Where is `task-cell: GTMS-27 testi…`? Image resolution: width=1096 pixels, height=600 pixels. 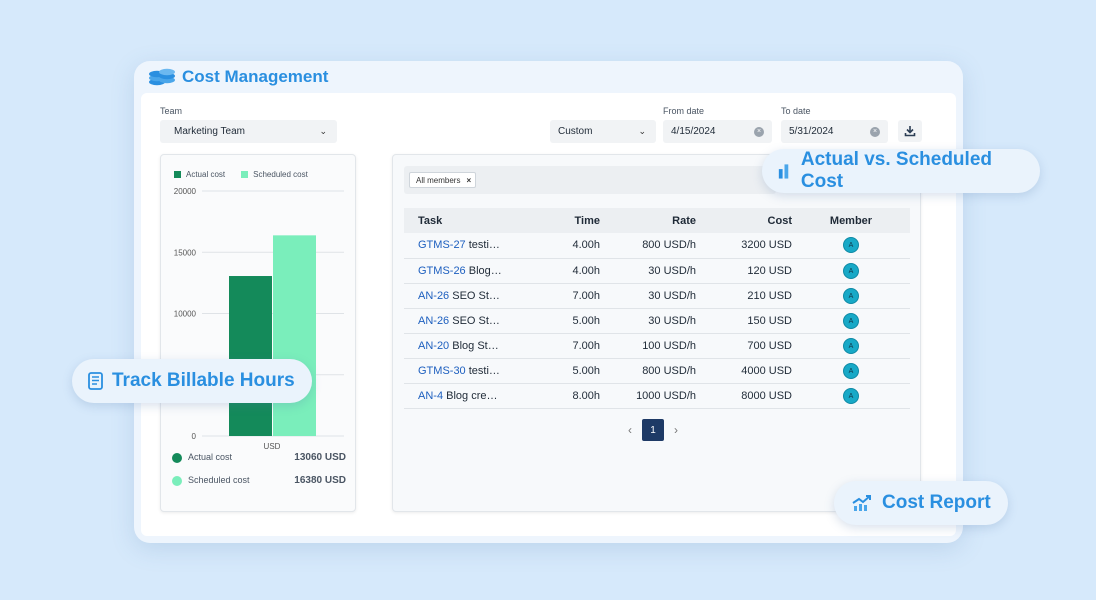 task-cell: GTMS-27 testi… is located at coordinates (460, 246).